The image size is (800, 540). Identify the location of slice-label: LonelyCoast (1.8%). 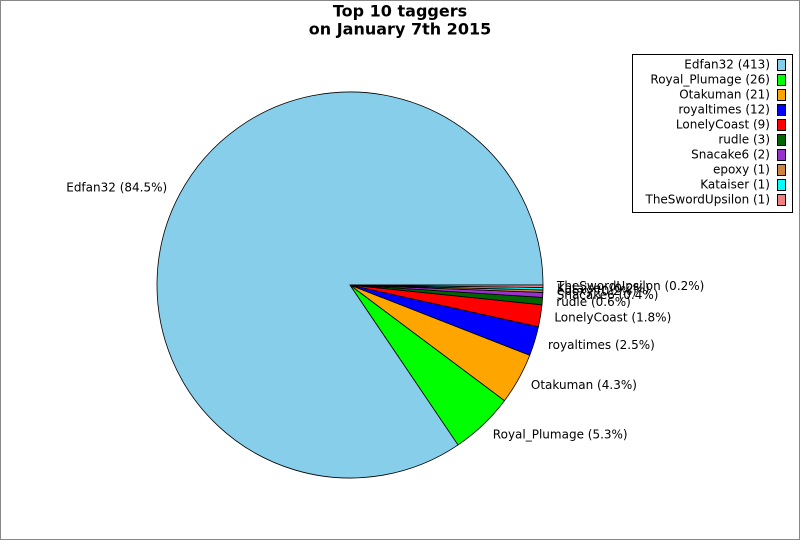
(612, 318).